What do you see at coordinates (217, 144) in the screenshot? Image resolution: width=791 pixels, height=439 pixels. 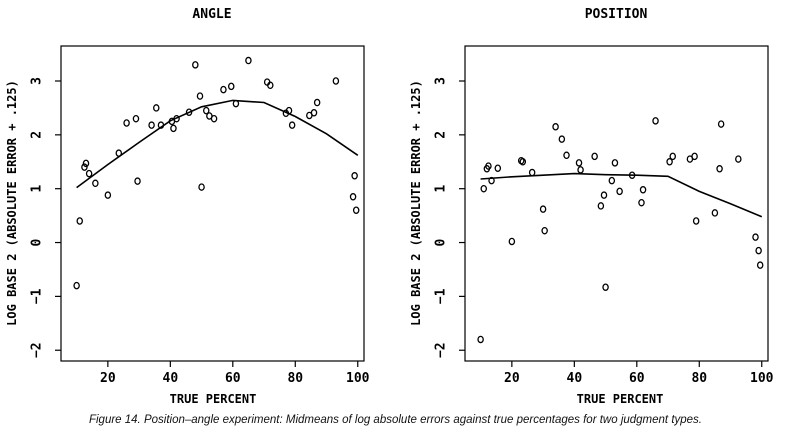 I see `angle-fit-line-group` at bounding box center [217, 144].